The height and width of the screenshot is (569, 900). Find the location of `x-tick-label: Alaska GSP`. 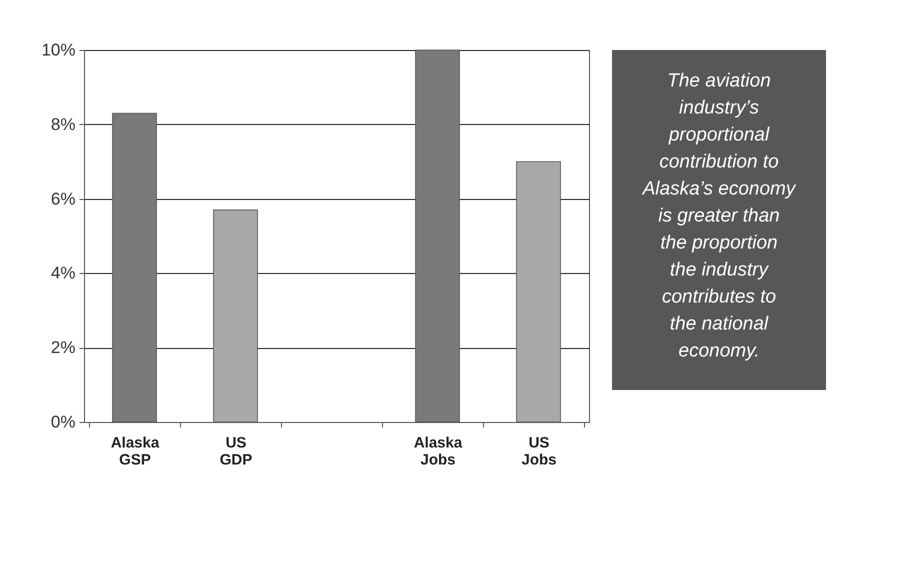

x-tick-label: Alaska GSP is located at coordinates (135, 451).